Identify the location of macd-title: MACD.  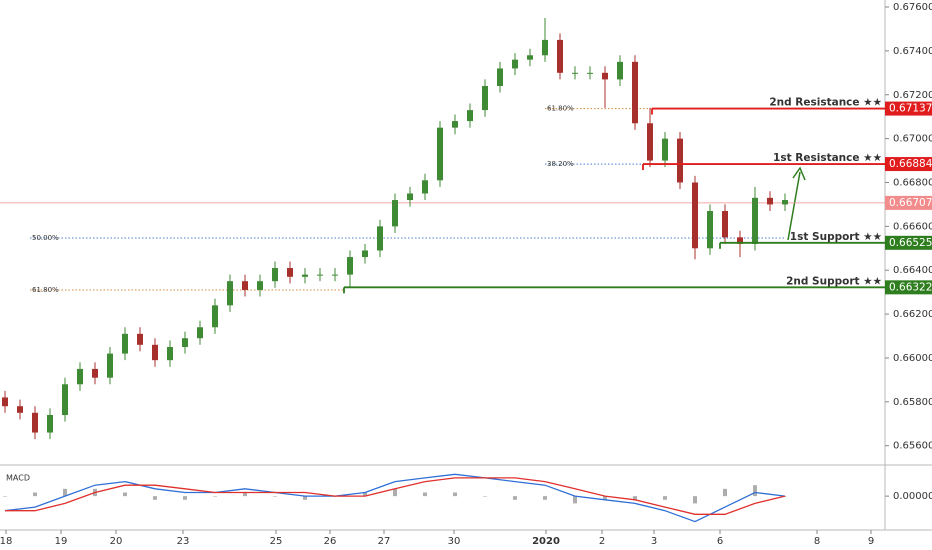
(18, 478).